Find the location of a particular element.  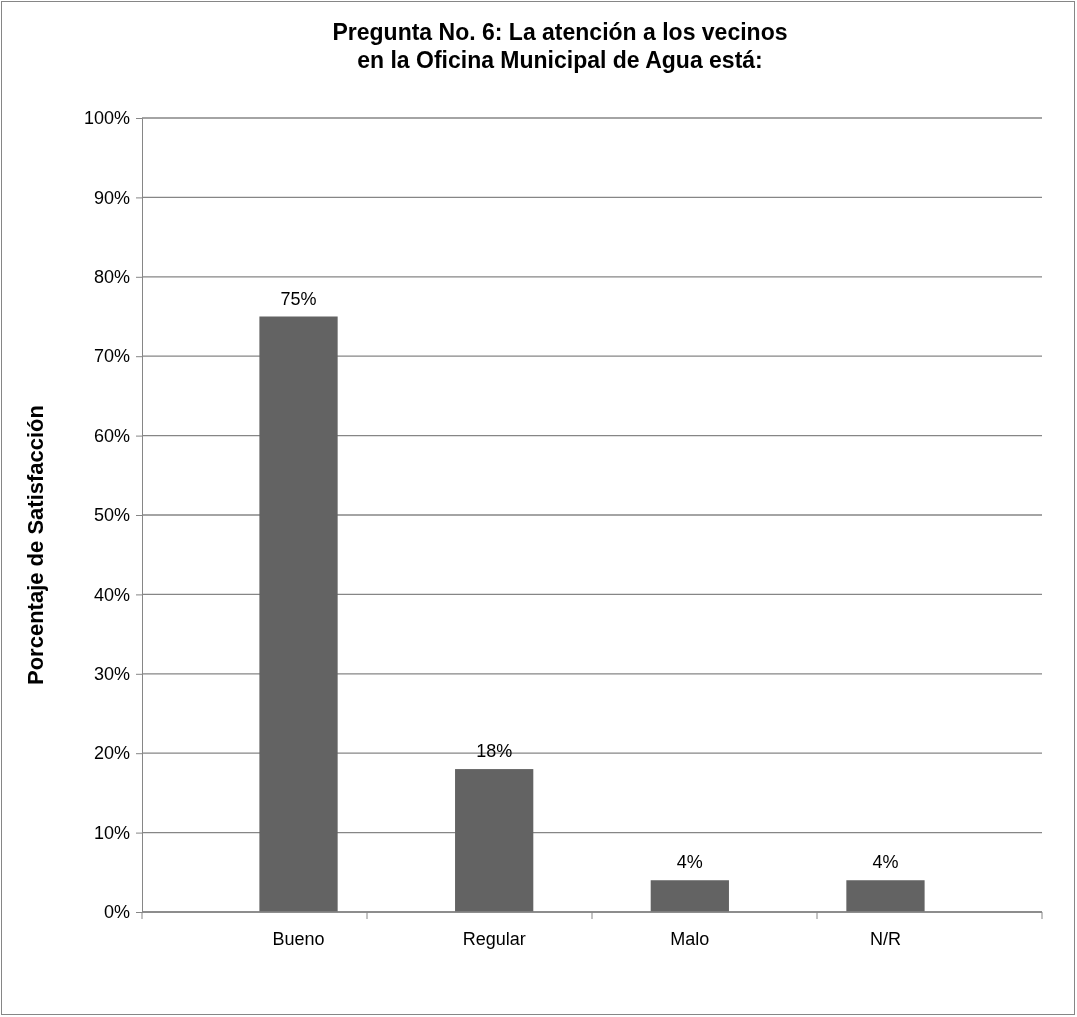

y-tick-label: 40% is located at coordinates (111, 594).